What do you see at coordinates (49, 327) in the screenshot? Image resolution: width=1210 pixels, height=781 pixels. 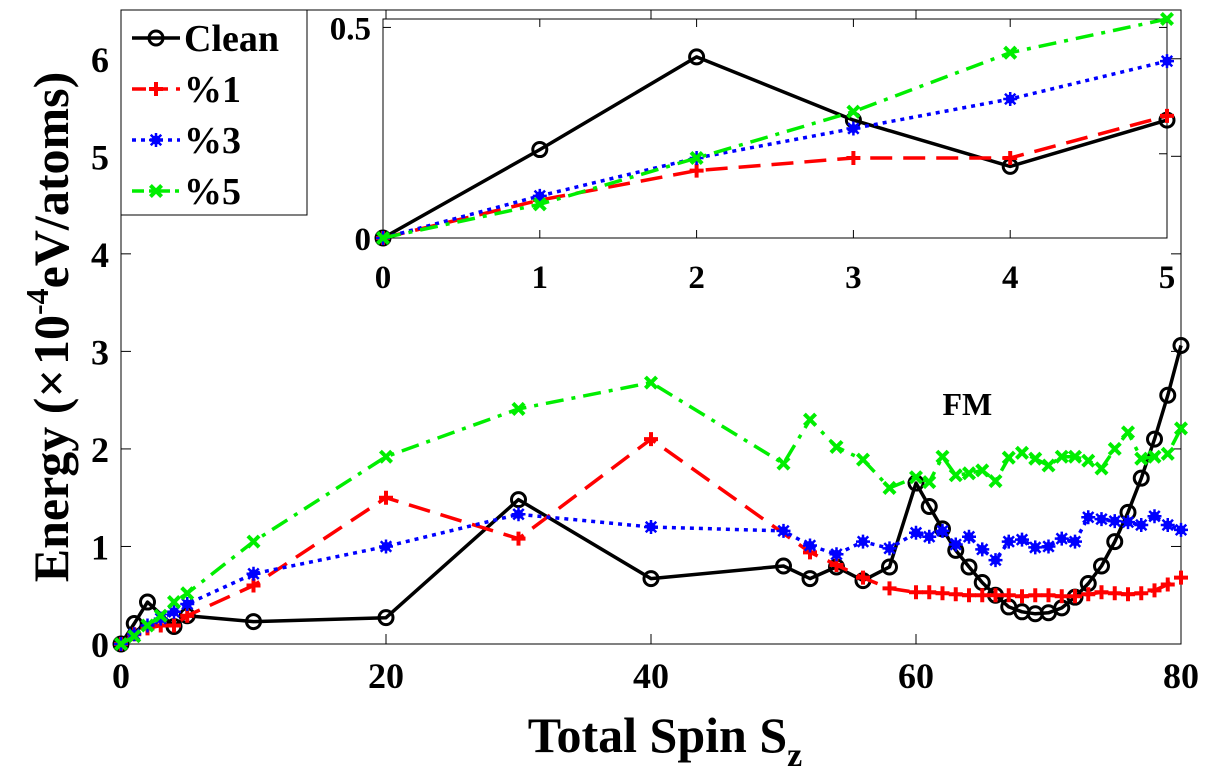 I see `y-axis-title: Energy (×10-4eV/atoms)` at bounding box center [49, 327].